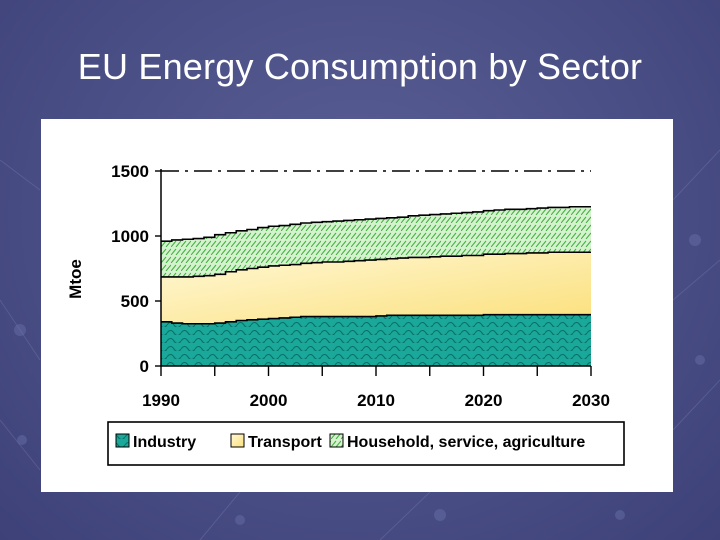 The width and height of the screenshot is (720, 540). Describe the element at coordinates (130, 236) in the screenshot. I see `y-tick-label: 1000` at that location.